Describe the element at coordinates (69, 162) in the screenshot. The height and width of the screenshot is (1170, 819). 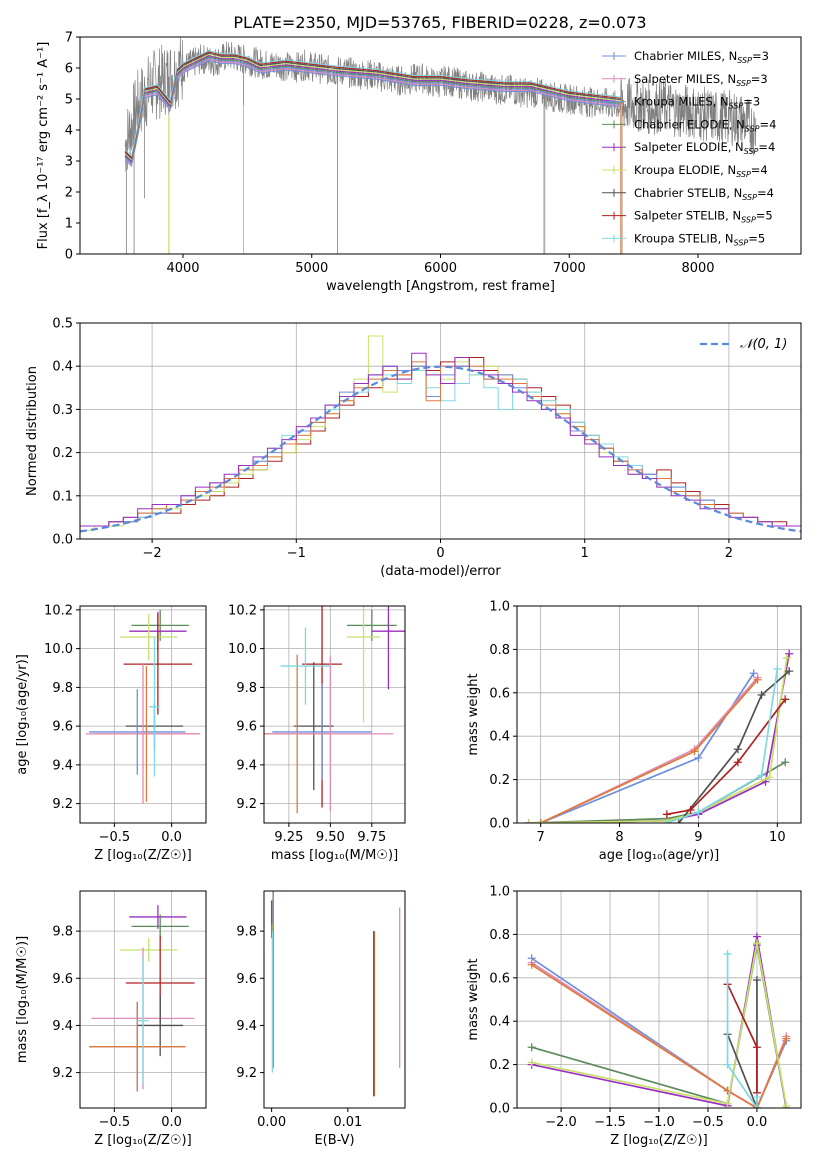
I see `y-tick-label: 3` at that location.